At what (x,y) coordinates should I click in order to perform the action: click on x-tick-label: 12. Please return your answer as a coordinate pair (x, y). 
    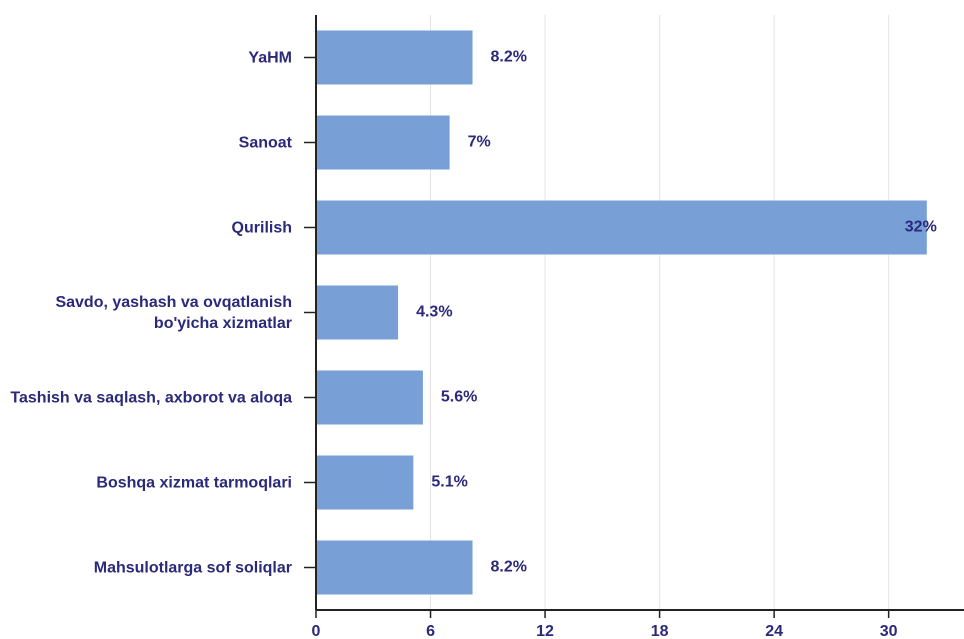
    Looking at the image, I should click on (545, 631).